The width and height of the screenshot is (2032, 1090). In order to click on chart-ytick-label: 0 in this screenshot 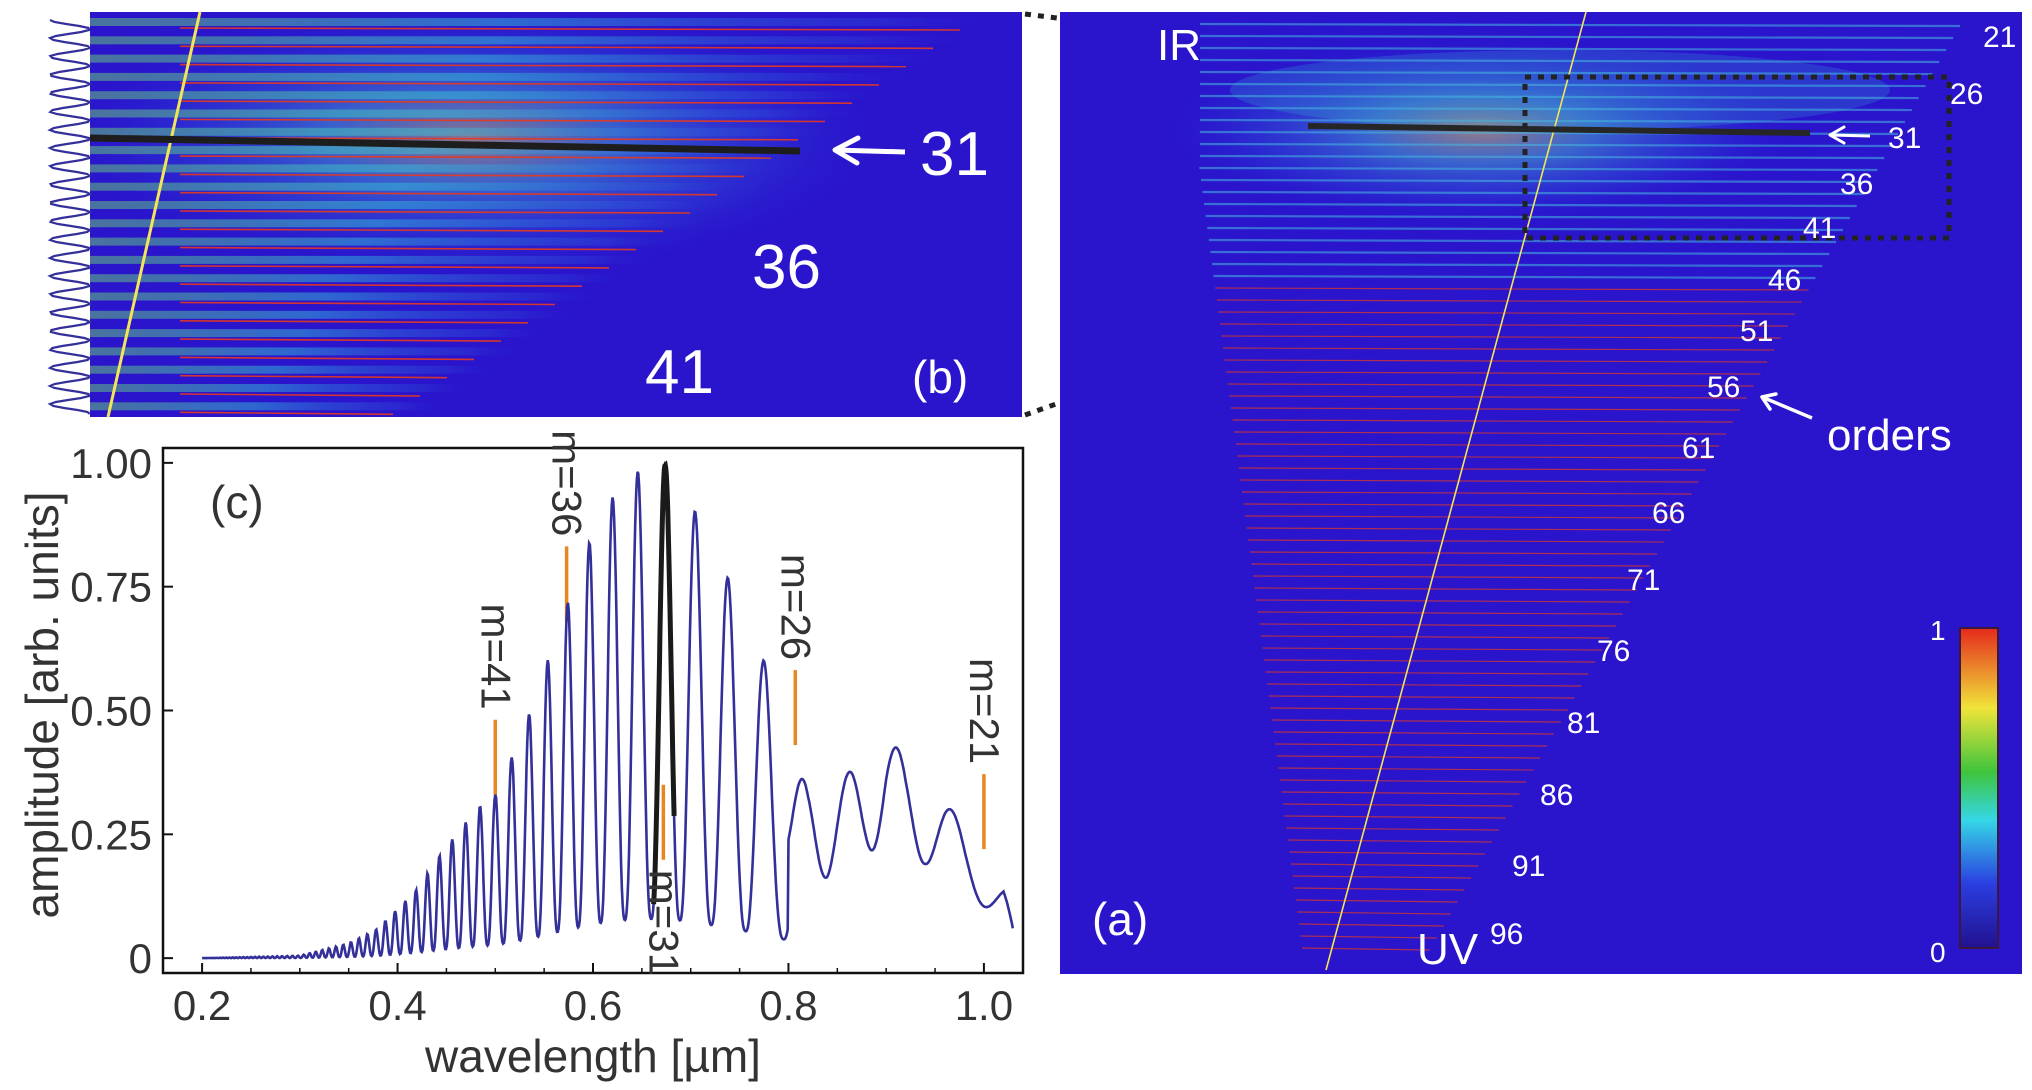, I will do `click(140, 958)`.